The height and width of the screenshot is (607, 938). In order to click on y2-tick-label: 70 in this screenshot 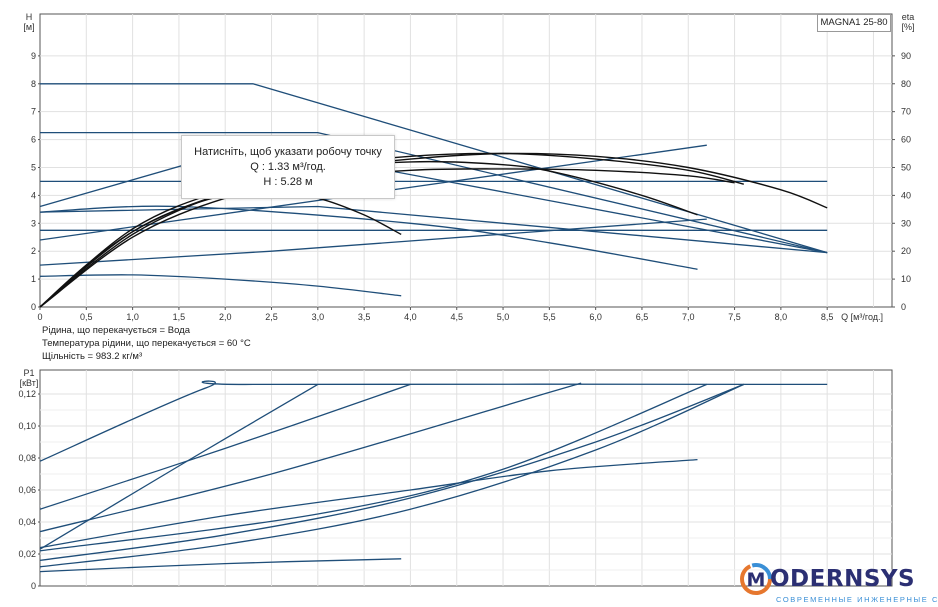, I will do `click(906, 112)`.